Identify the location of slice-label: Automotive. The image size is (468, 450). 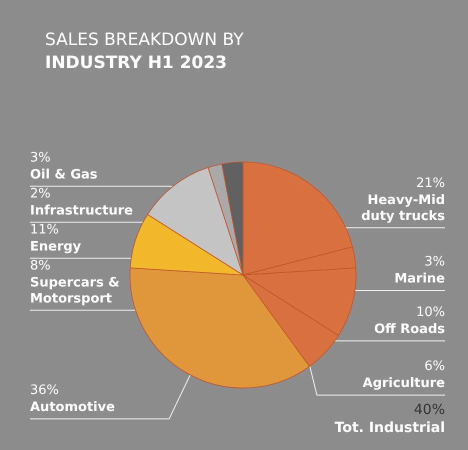
(73, 407).